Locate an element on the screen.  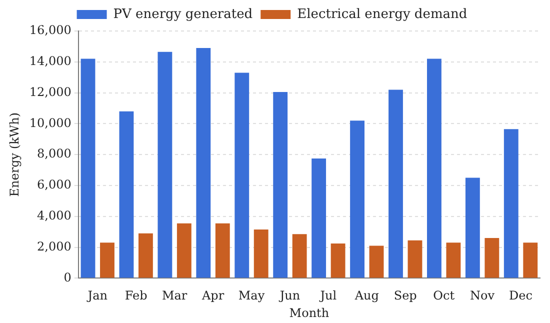
legend-label: PV energy generated is located at coordinates (183, 14).